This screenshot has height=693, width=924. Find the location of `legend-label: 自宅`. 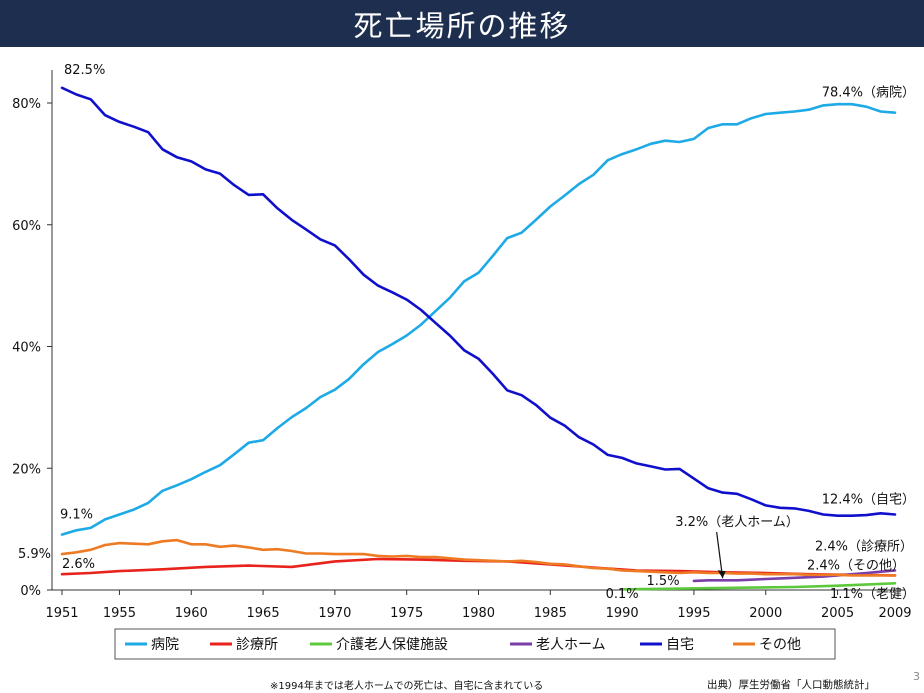

legend-label: 自宅 is located at coordinates (680, 645).